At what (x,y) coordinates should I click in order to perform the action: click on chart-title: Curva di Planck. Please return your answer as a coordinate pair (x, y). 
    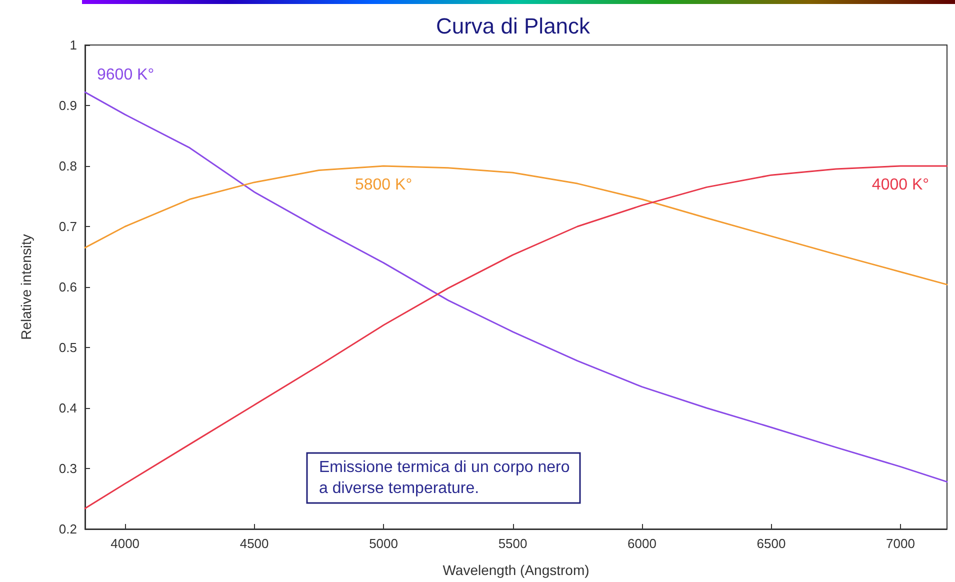
    Looking at the image, I should click on (514, 26).